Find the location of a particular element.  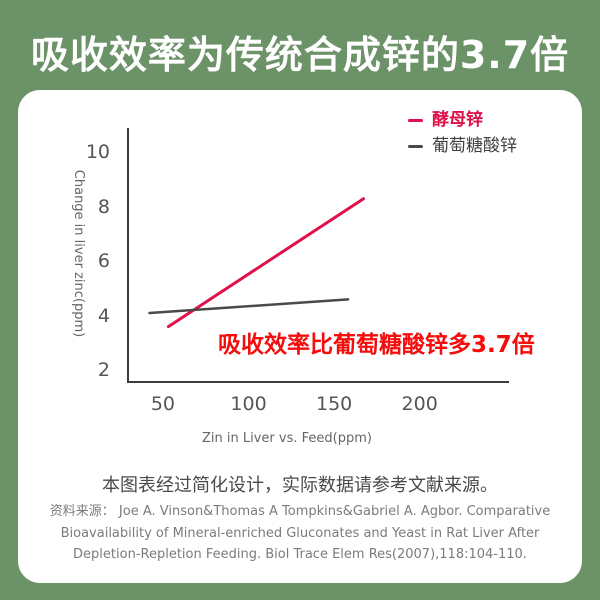

y-tick-6: 6 is located at coordinates (103, 261).